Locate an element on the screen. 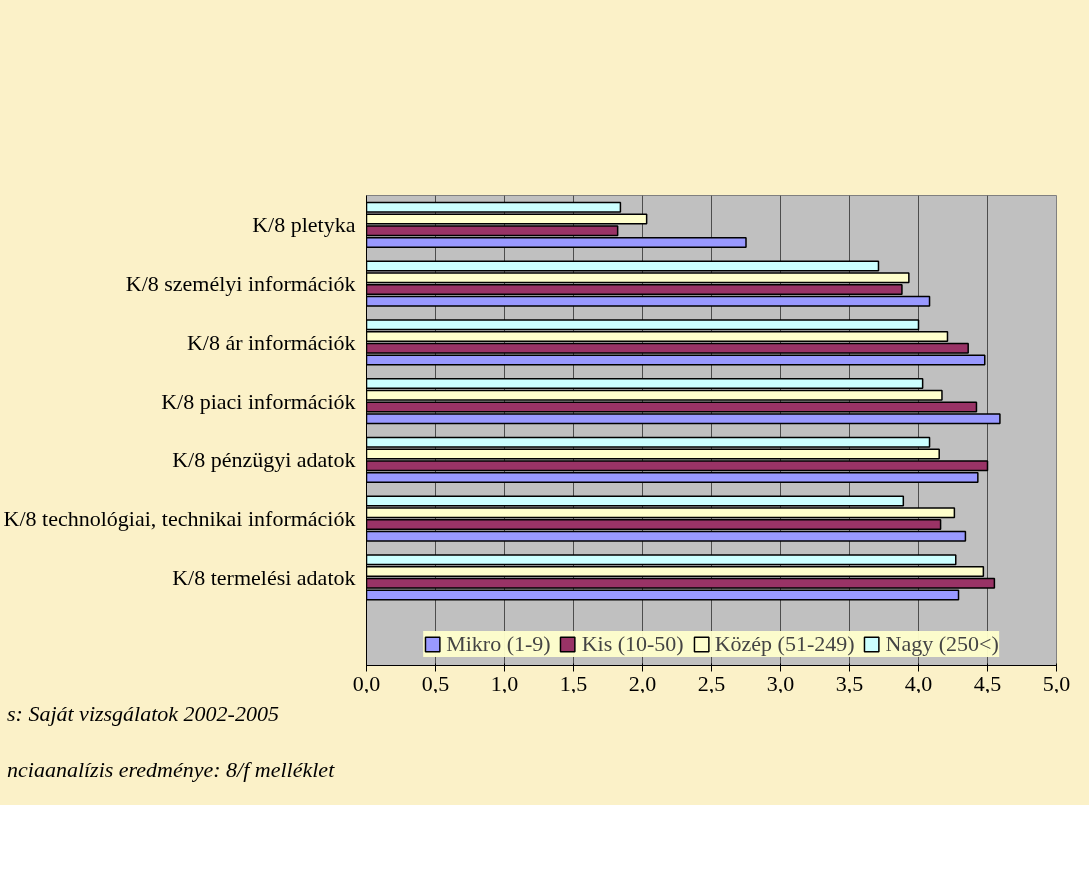 The width and height of the screenshot is (1089, 881). legend-label: Mikro (1-9) is located at coordinates (498, 644).